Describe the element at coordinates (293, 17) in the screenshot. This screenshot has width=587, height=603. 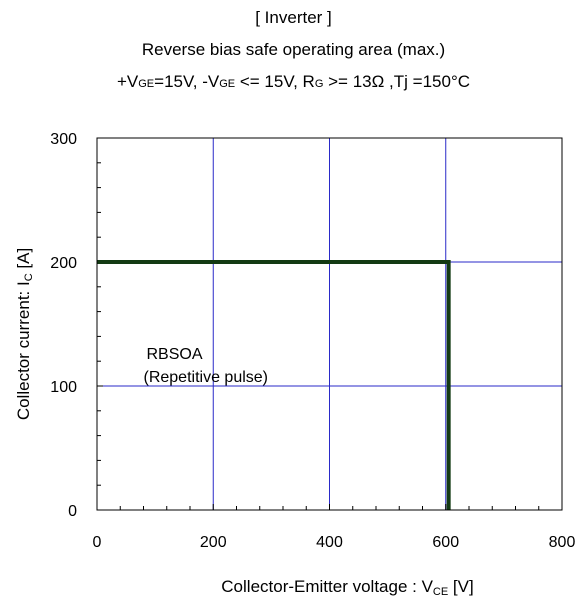
I see `chart-title: [ Inverter ]` at that location.